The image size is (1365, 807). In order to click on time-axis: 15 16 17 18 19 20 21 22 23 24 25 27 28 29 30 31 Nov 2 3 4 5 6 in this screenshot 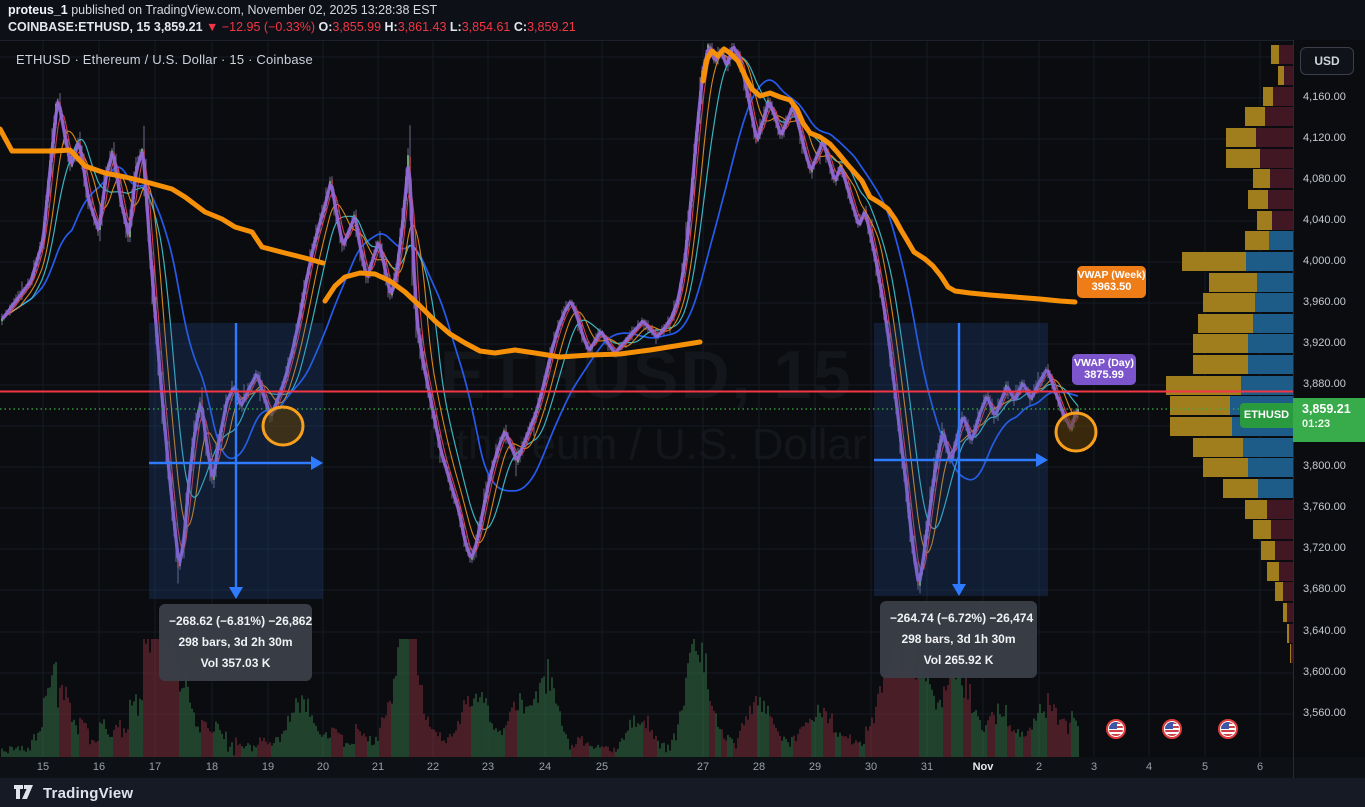, I will do `click(682, 767)`.